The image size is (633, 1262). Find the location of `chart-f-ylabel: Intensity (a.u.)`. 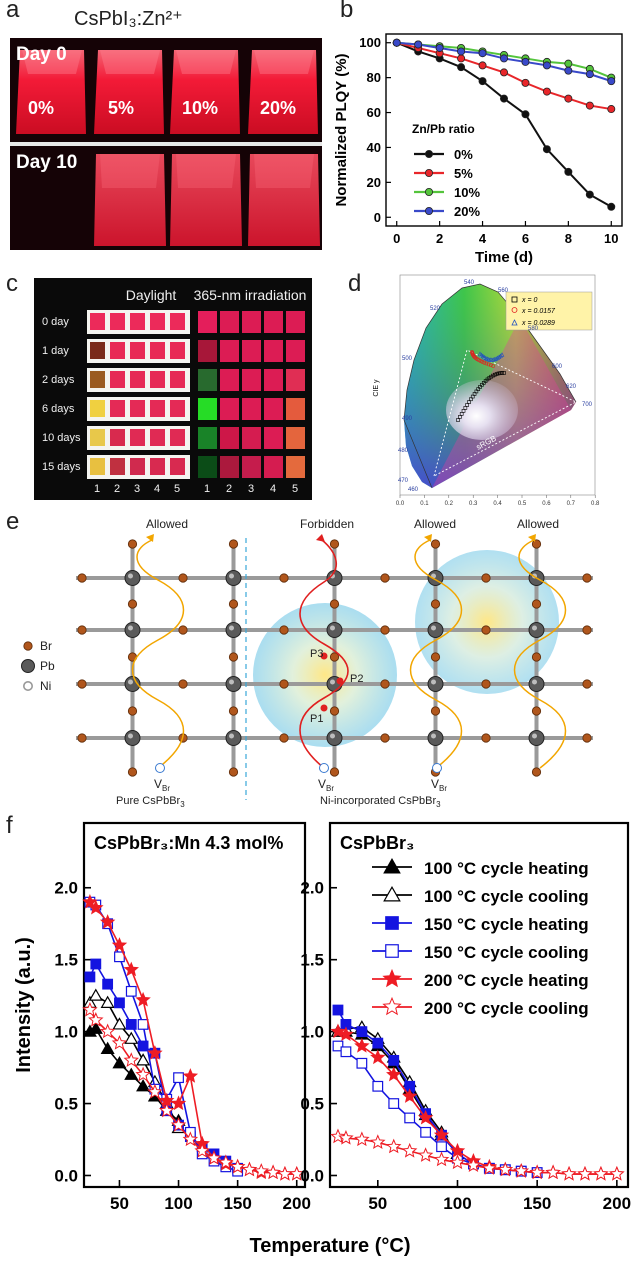

chart-f-ylabel: Intensity (a.u.) is located at coordinates (24, 1005).